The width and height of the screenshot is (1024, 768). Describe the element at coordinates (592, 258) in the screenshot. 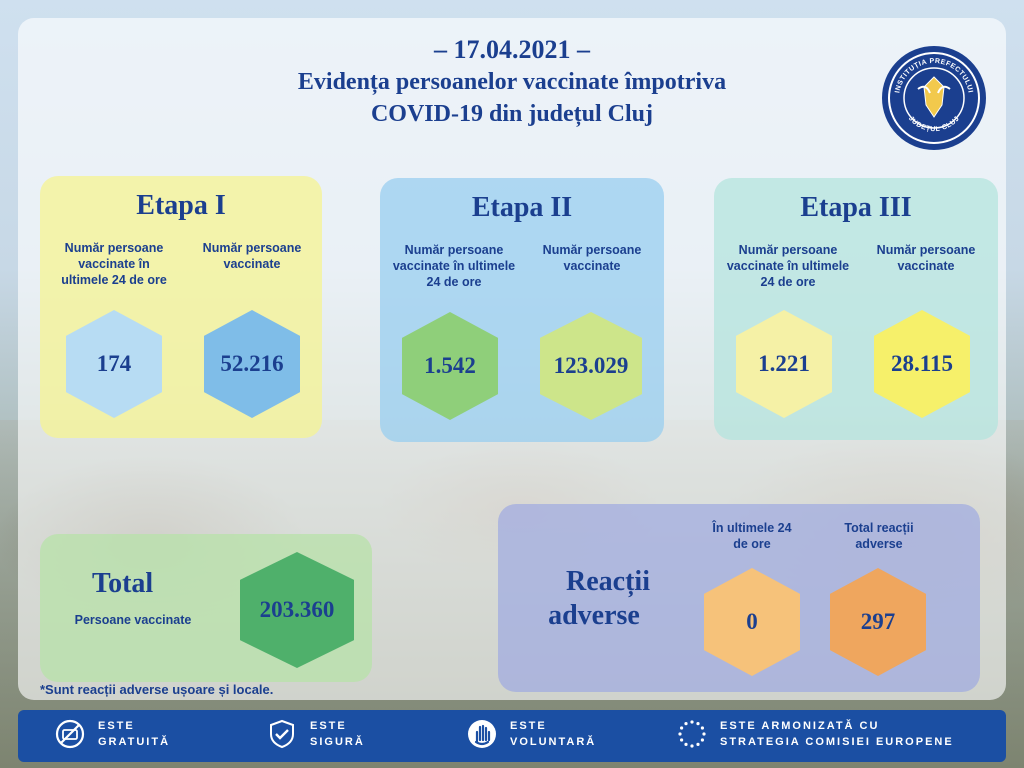

I see `stage-2-label-total: Număr persoane vaccinate` at that location.